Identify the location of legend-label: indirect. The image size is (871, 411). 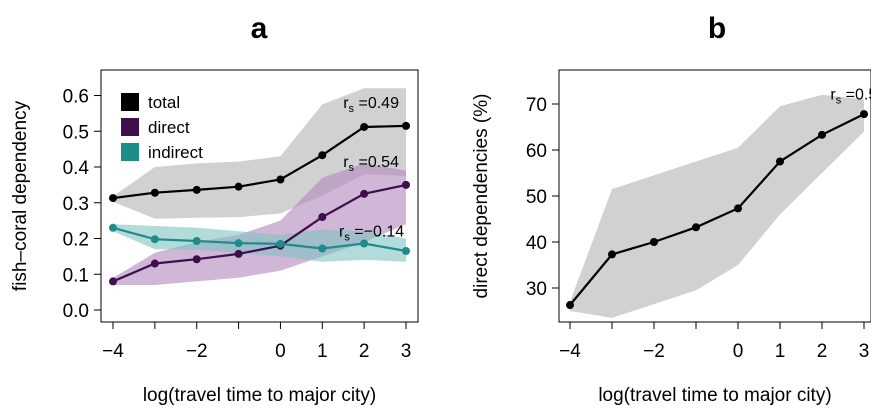
(175, 152).